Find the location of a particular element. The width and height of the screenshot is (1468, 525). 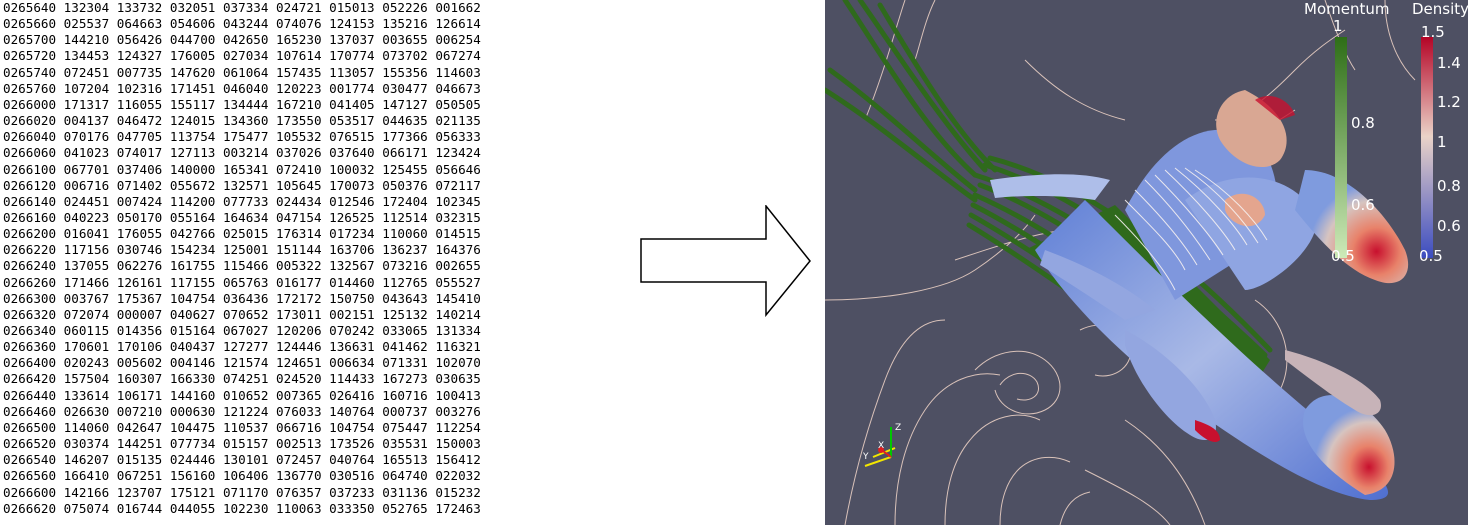

dump-word: 043643 is located at coordinates (405, 298).